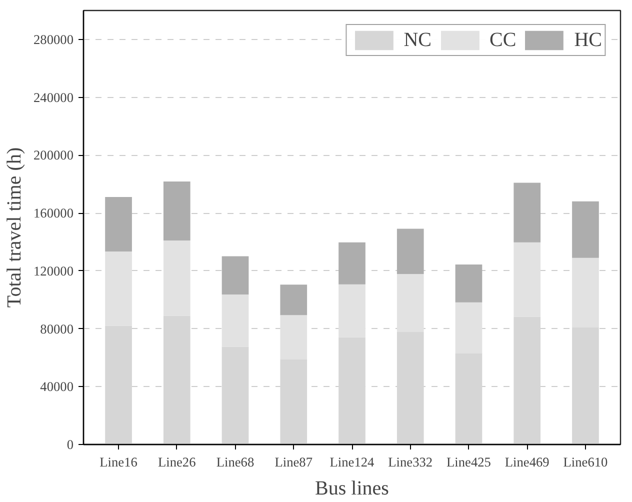  I want to click on y-tick-label: 160000, so click(54, 213).